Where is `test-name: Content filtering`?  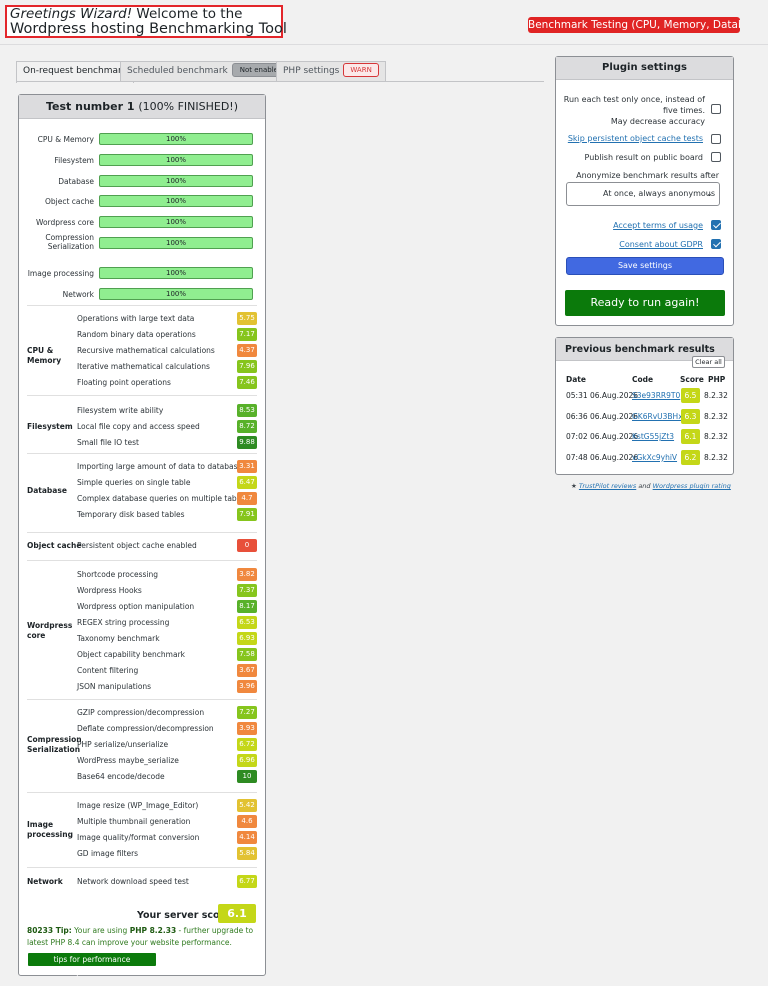 test-name: Content filtering is located at coordinates (108, 670).